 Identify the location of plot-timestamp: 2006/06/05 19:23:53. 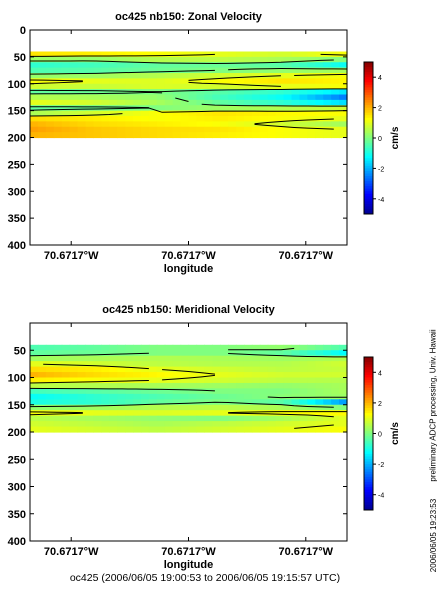
(433, 535).